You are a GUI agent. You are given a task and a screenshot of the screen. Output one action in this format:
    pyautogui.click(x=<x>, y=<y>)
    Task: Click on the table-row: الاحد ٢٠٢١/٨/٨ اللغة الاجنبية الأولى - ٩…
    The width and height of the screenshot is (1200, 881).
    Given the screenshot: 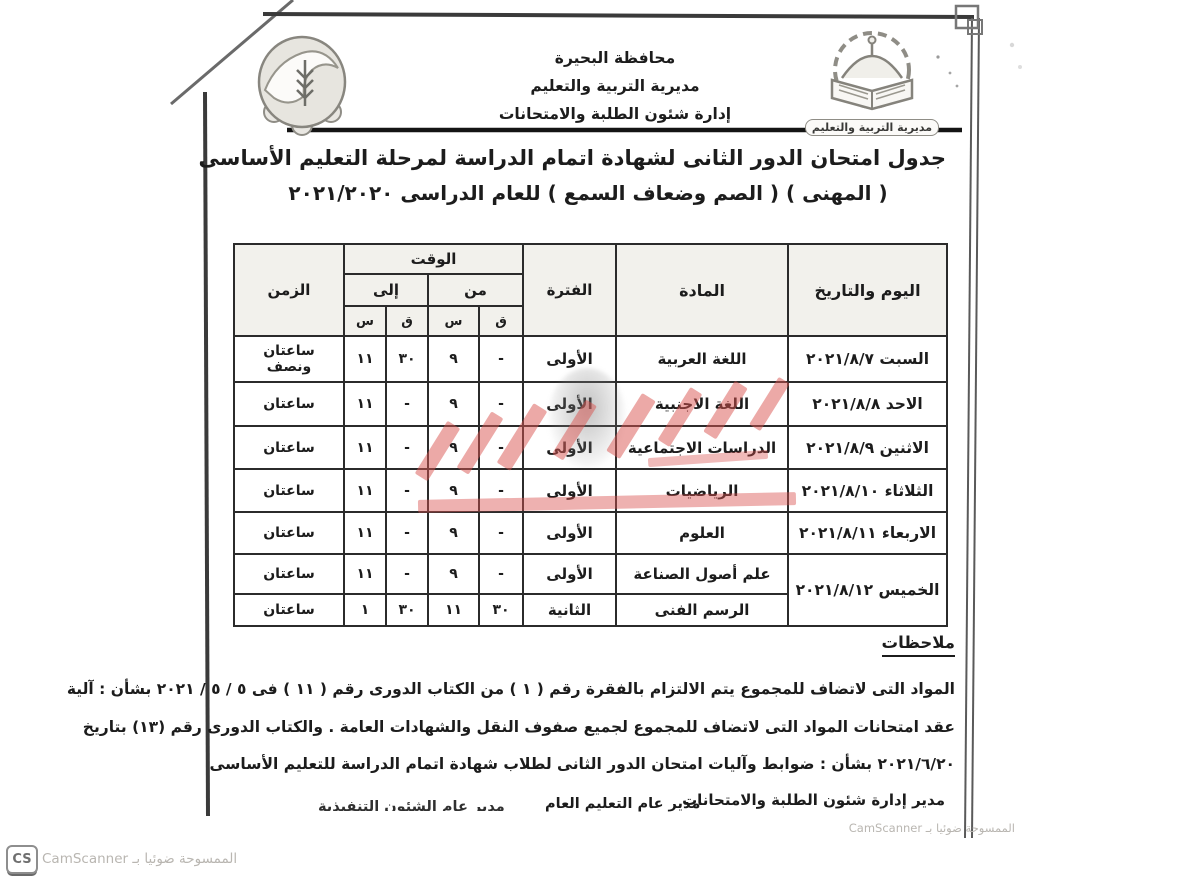 What is the action you would take?
    pyautogui.click(x=591, y=404)
    